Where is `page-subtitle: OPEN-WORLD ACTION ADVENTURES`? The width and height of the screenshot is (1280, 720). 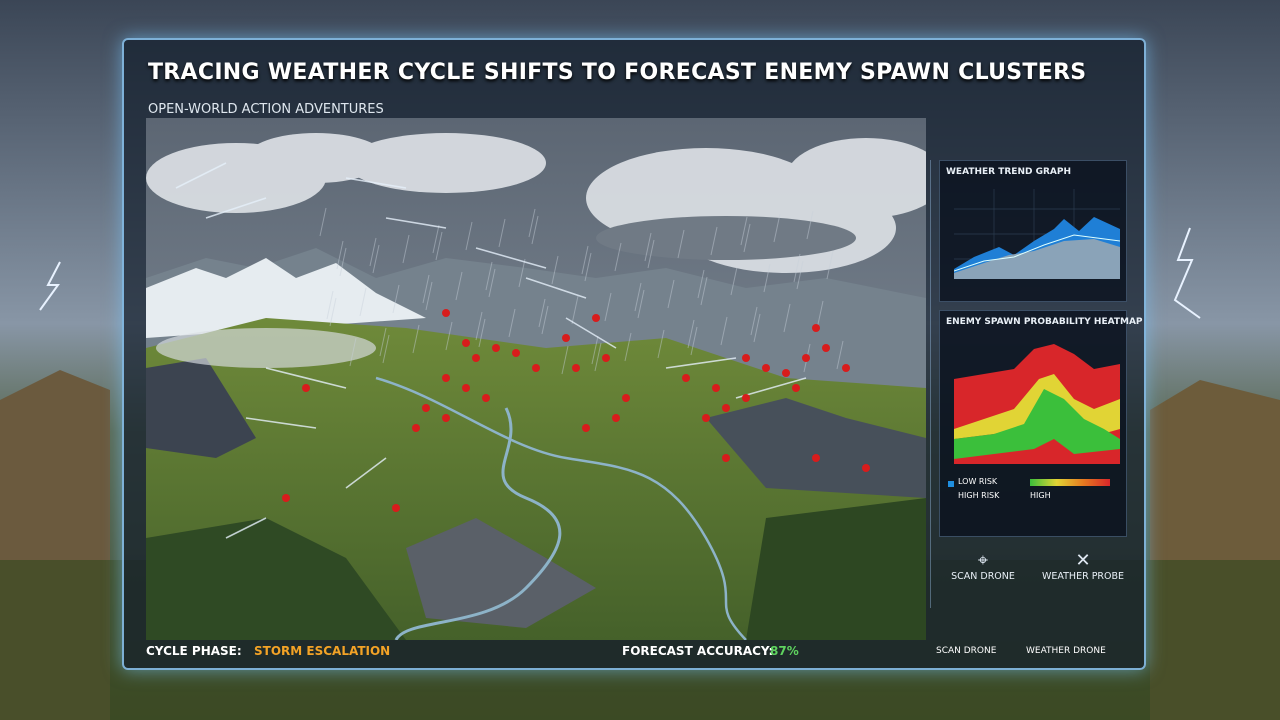
page-subtitle: OPEN-WORLD ACTION ADVENTURES is located at coordinates (266, 109).